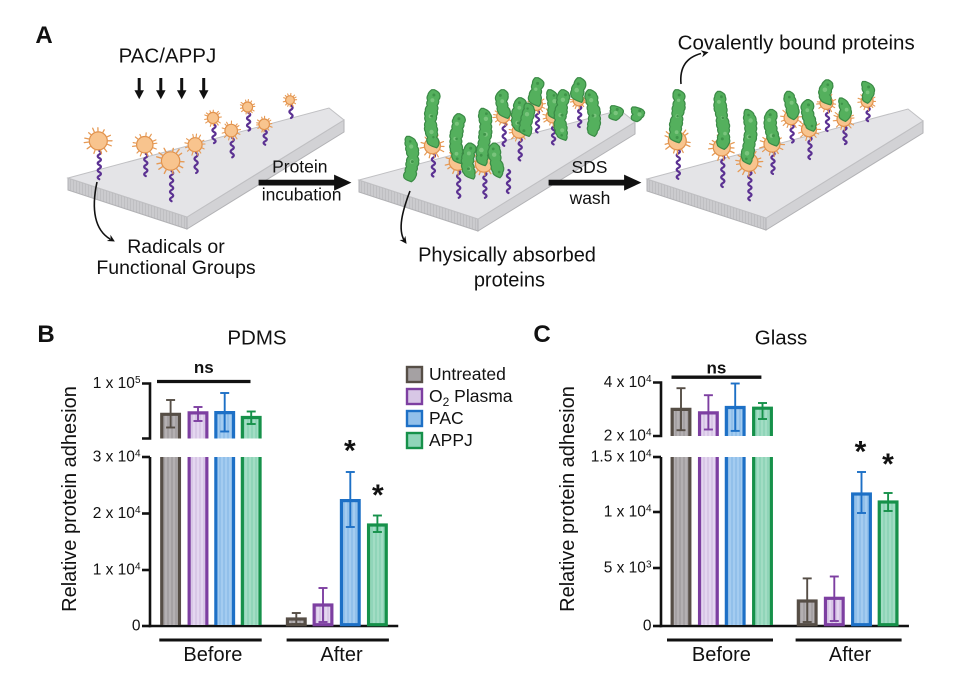 The width and height of the screenshot is (955, 675). I want to click on svg-text: SDS, so click(590, 167).